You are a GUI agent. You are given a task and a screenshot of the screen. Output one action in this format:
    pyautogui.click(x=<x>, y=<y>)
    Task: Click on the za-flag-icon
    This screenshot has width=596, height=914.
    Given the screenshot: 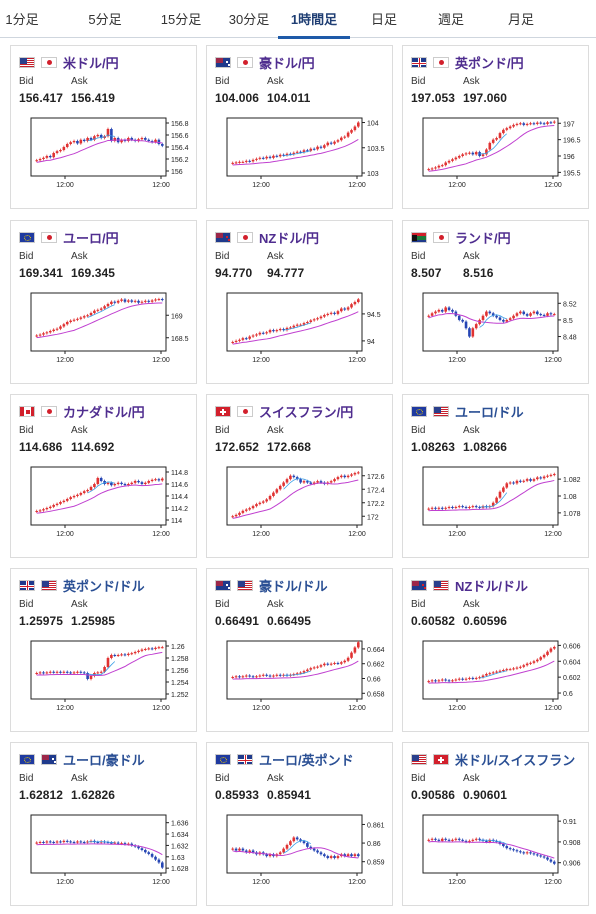 What is the action you would take?
    pyautogui.click(x=419, y=237)
    